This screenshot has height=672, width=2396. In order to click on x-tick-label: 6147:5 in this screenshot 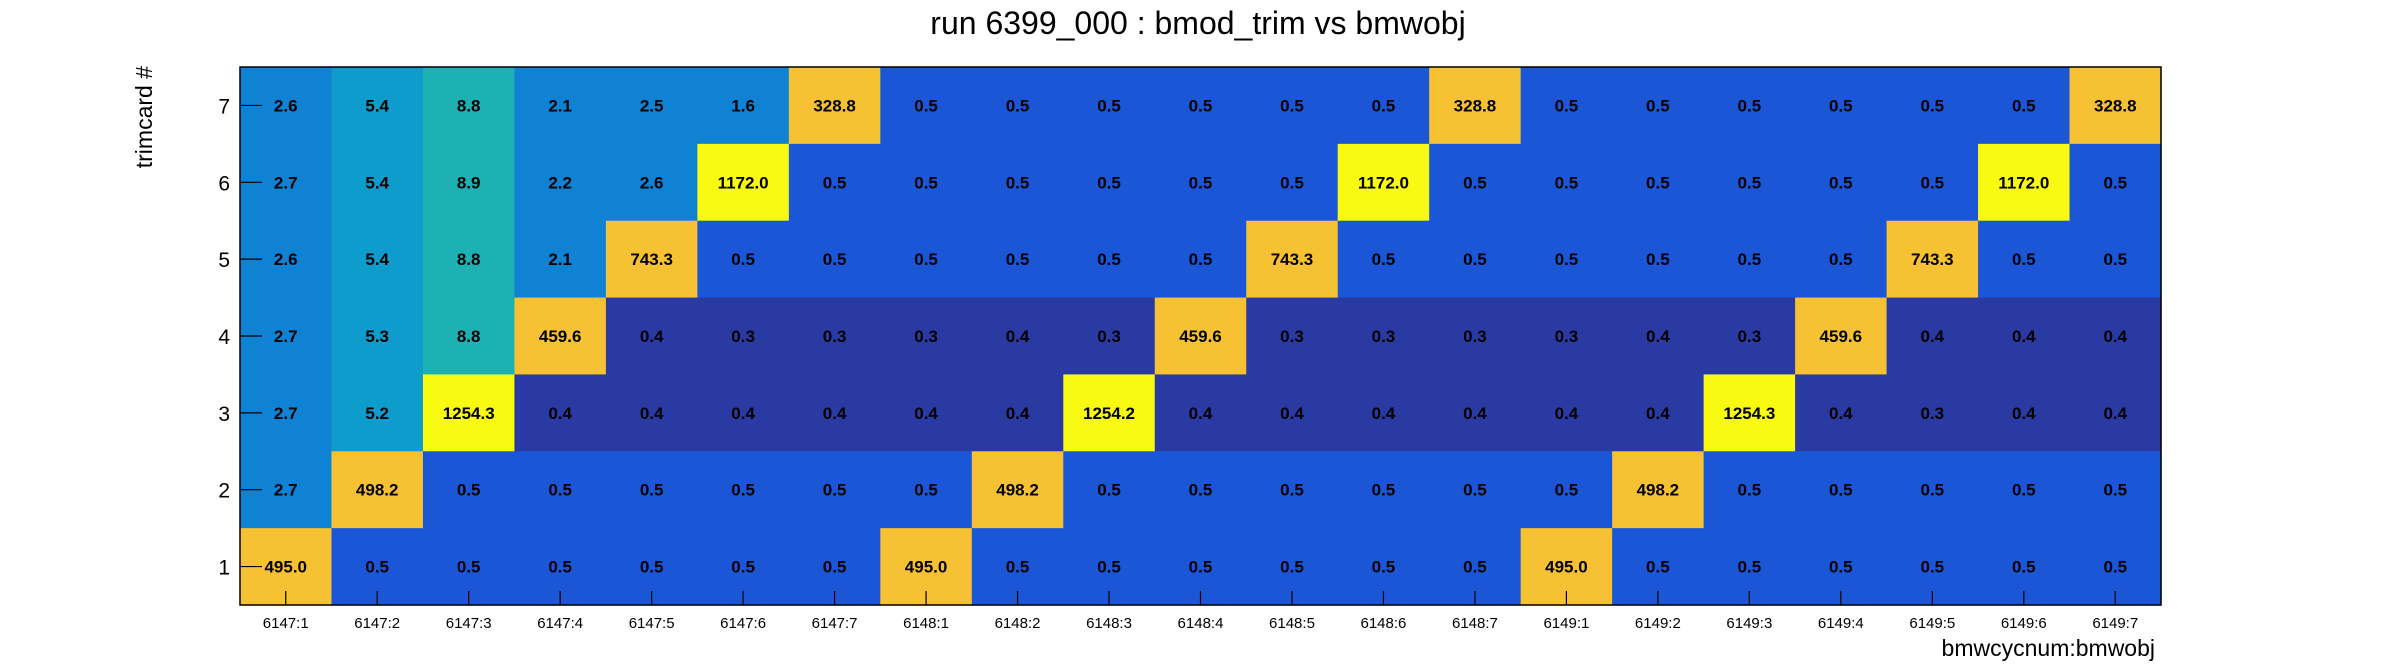, I will do `click(652, 623)`.